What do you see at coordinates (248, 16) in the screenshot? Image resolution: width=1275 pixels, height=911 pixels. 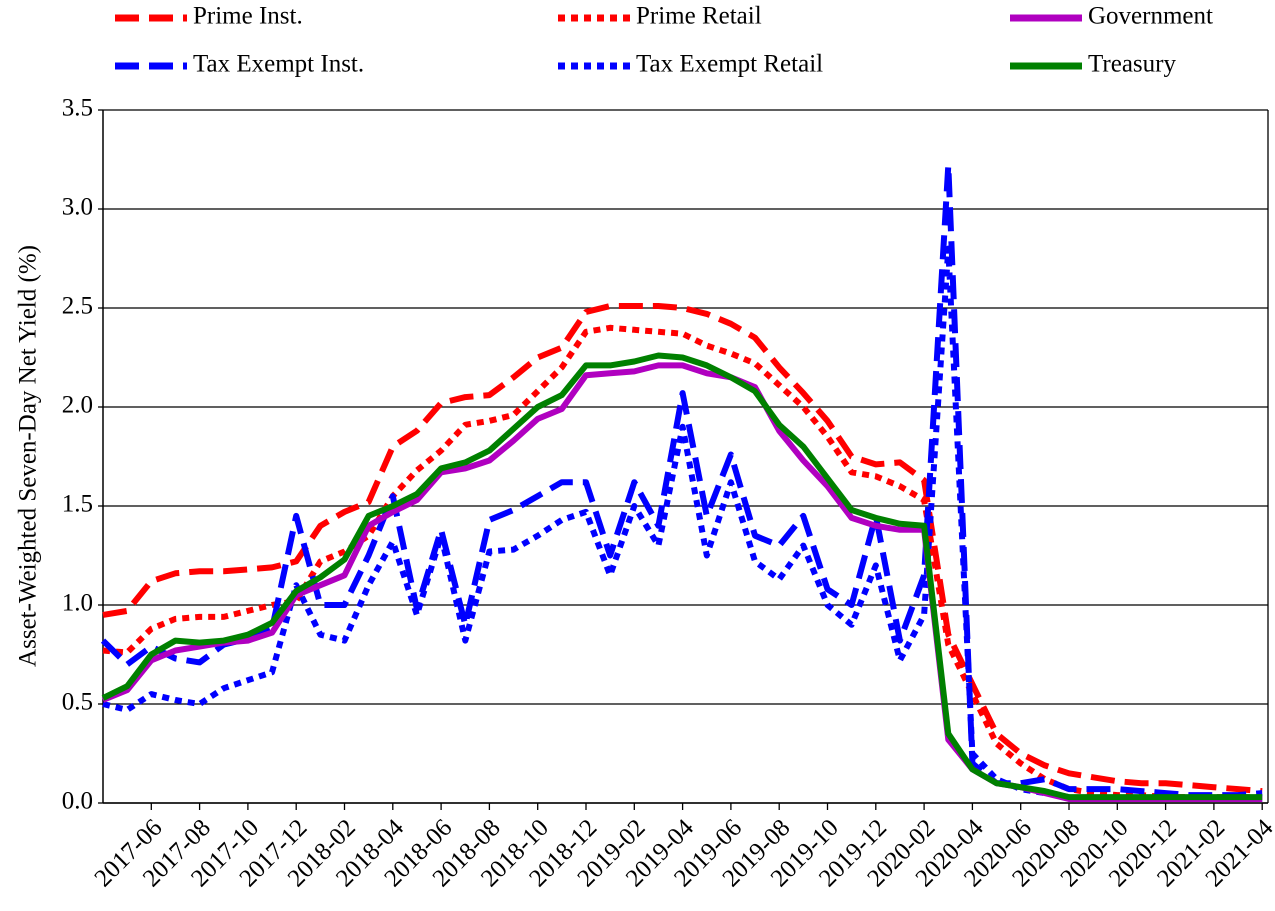 I see `legend-label: Prime Inst.` at bounding box center [248, 16].